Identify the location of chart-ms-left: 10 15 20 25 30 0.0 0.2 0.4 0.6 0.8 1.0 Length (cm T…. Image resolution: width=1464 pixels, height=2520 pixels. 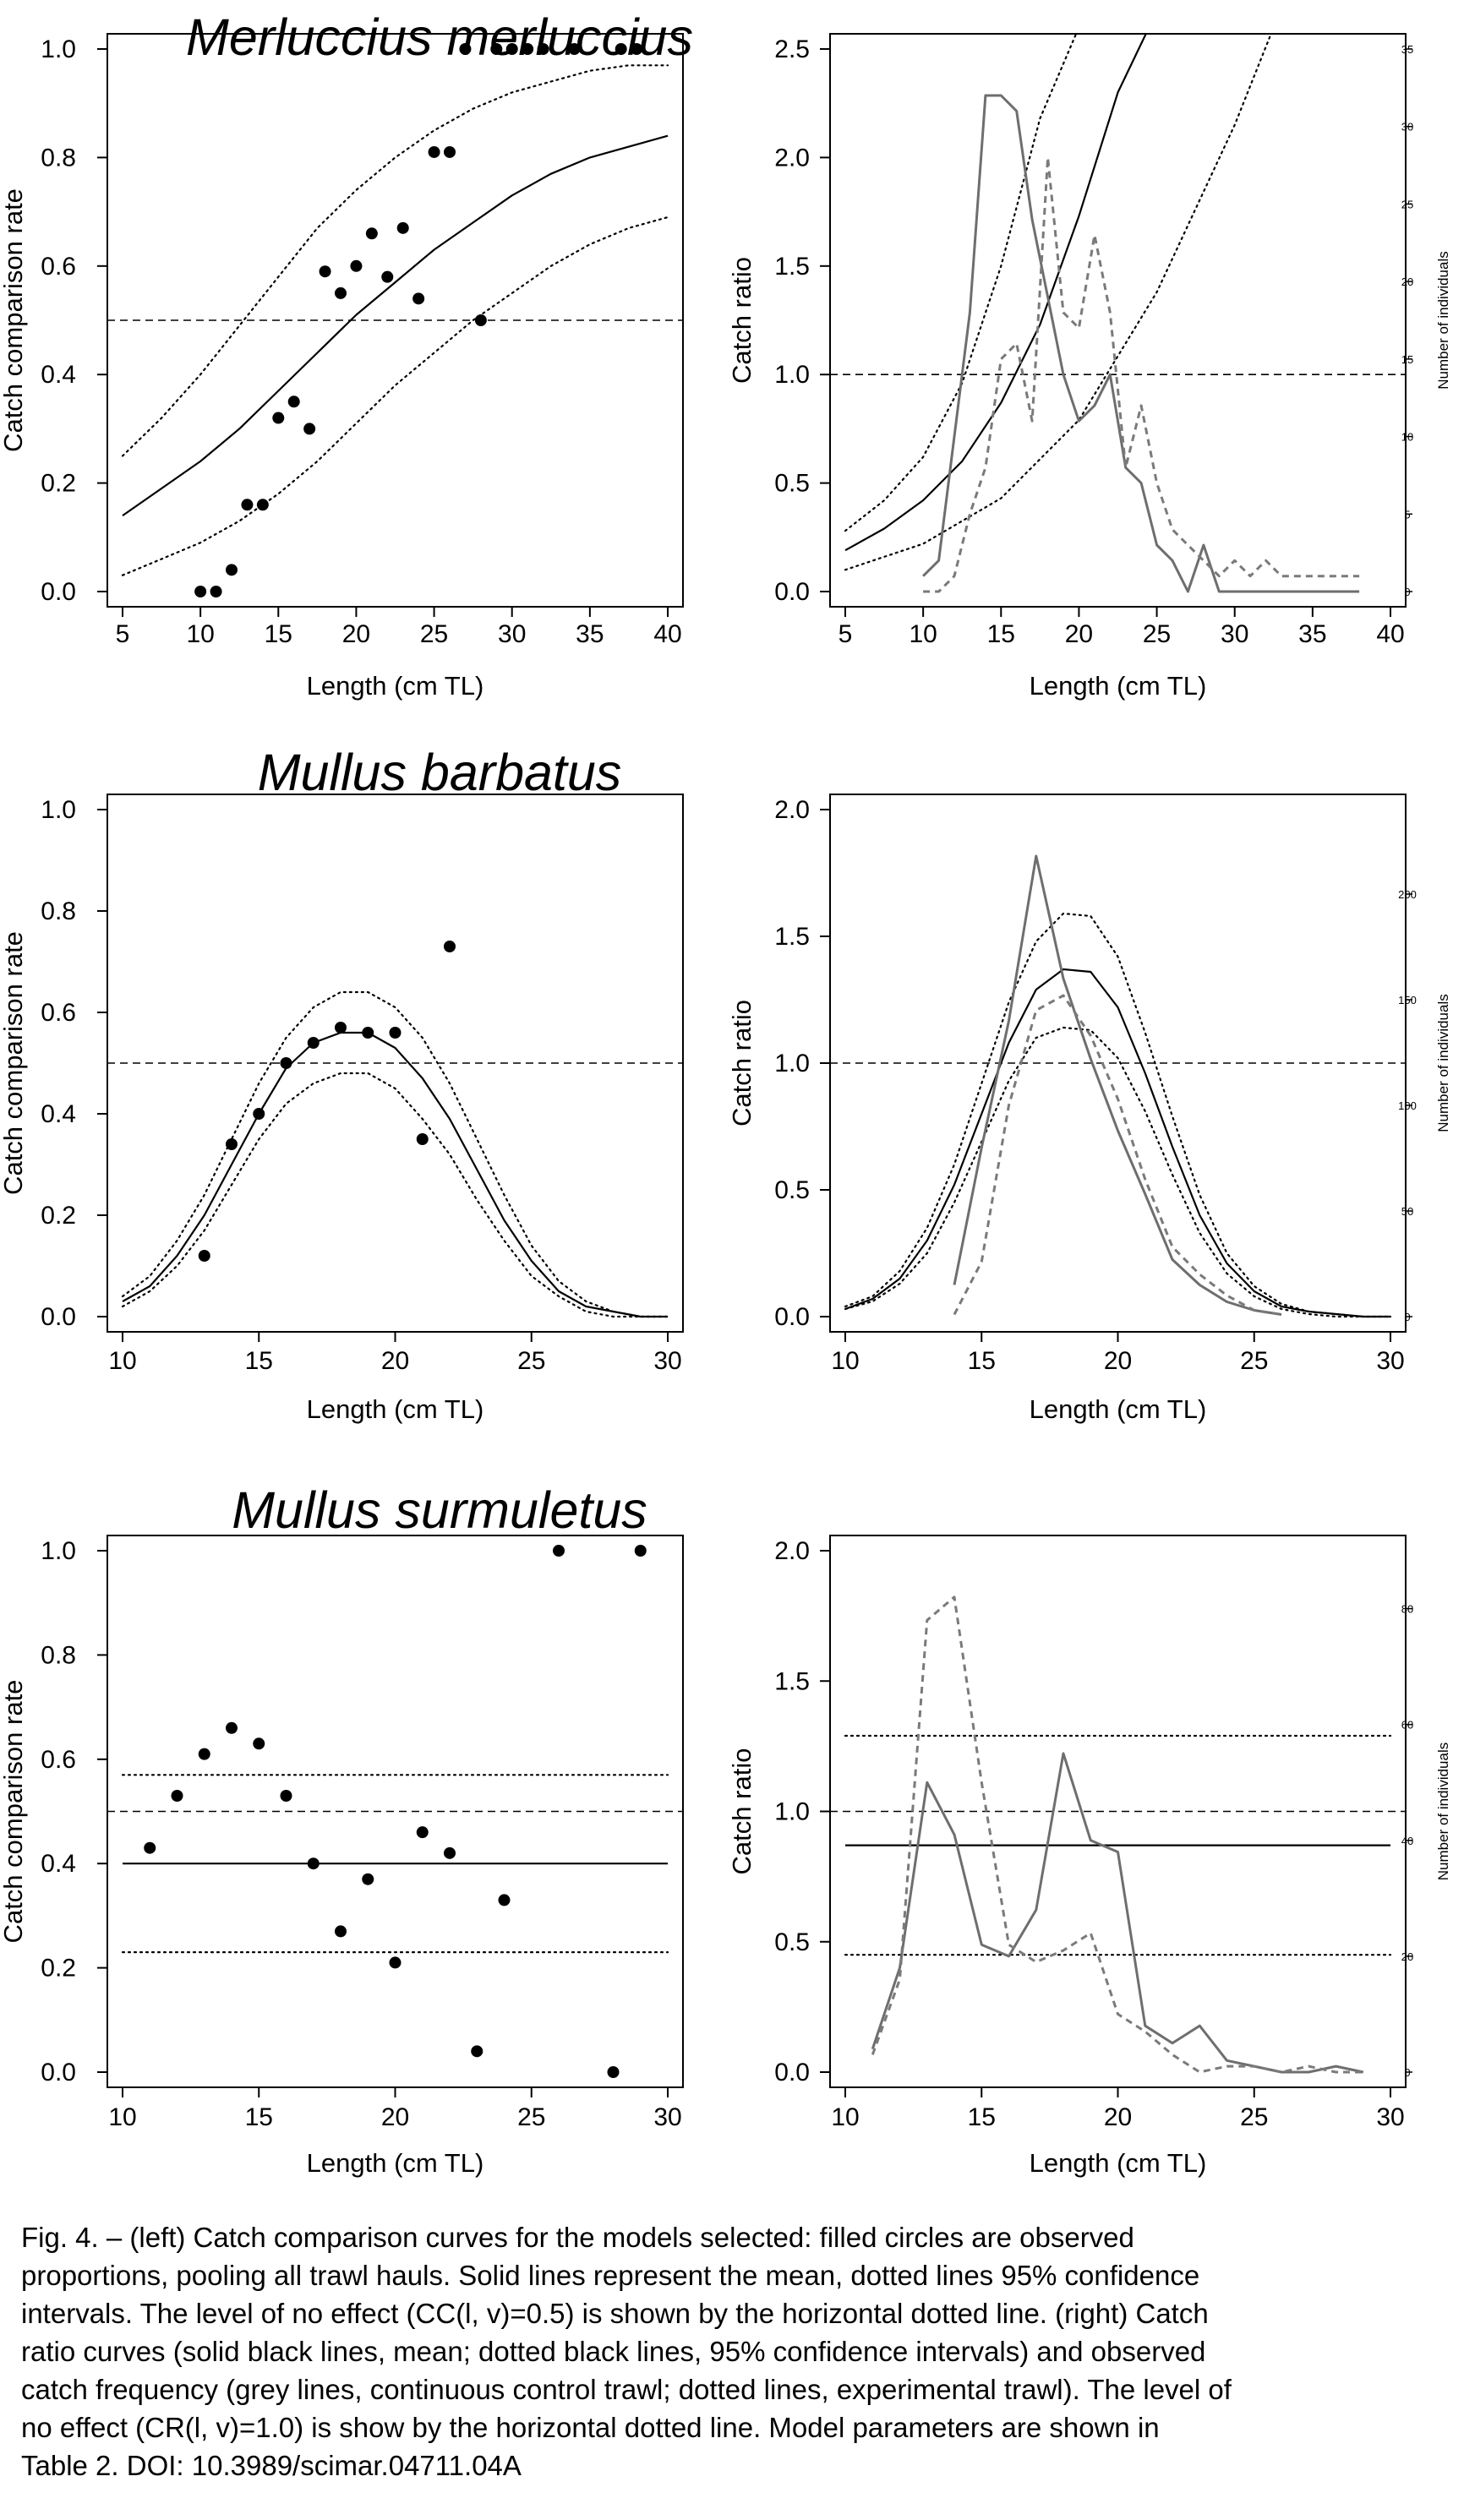
(342, 1829).